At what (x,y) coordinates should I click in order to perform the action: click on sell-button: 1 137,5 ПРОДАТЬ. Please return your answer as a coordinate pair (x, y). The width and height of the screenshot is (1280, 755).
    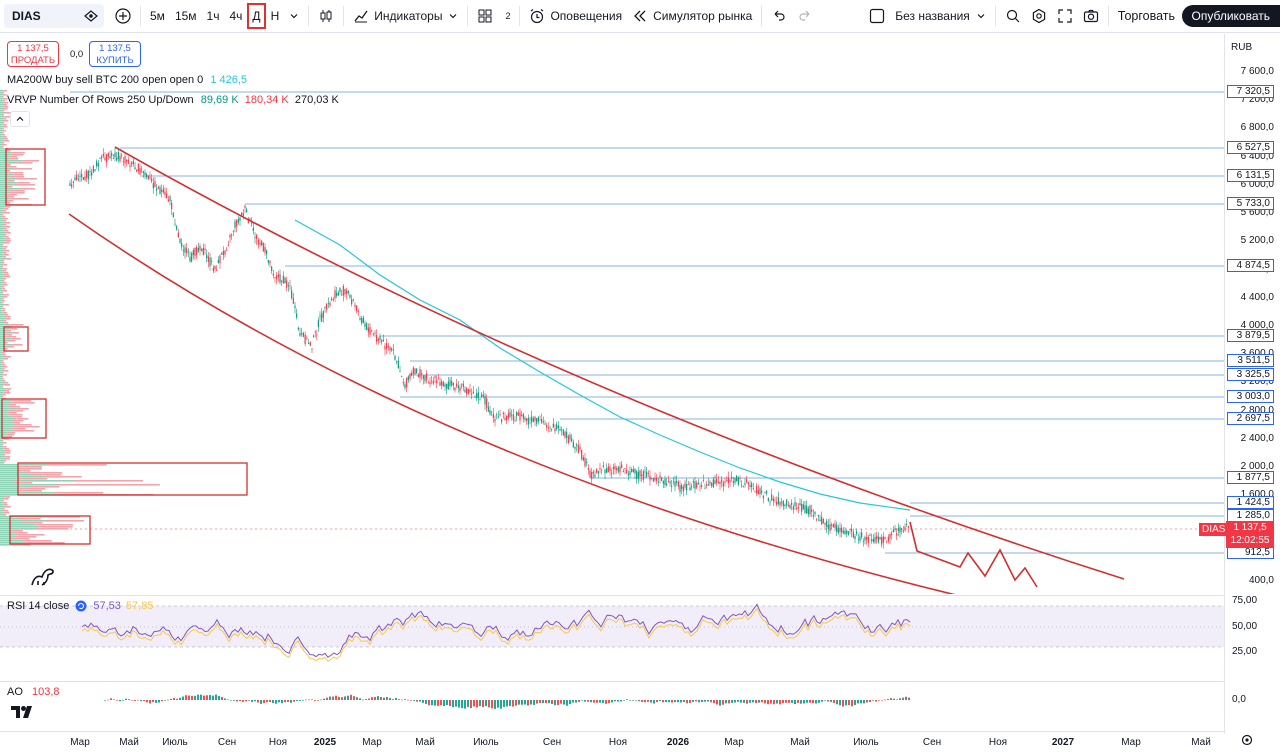
    Looking at the image, I should click on (33, 54).